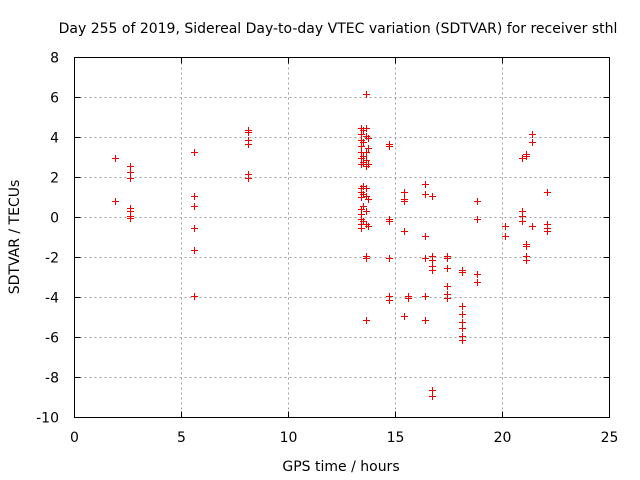  I want to click on x-tick-label: 20, so click(503, 438).